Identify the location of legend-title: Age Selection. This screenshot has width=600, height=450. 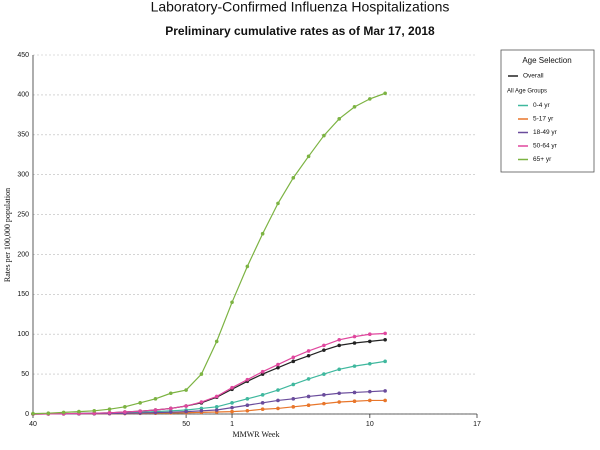
(546, 60).